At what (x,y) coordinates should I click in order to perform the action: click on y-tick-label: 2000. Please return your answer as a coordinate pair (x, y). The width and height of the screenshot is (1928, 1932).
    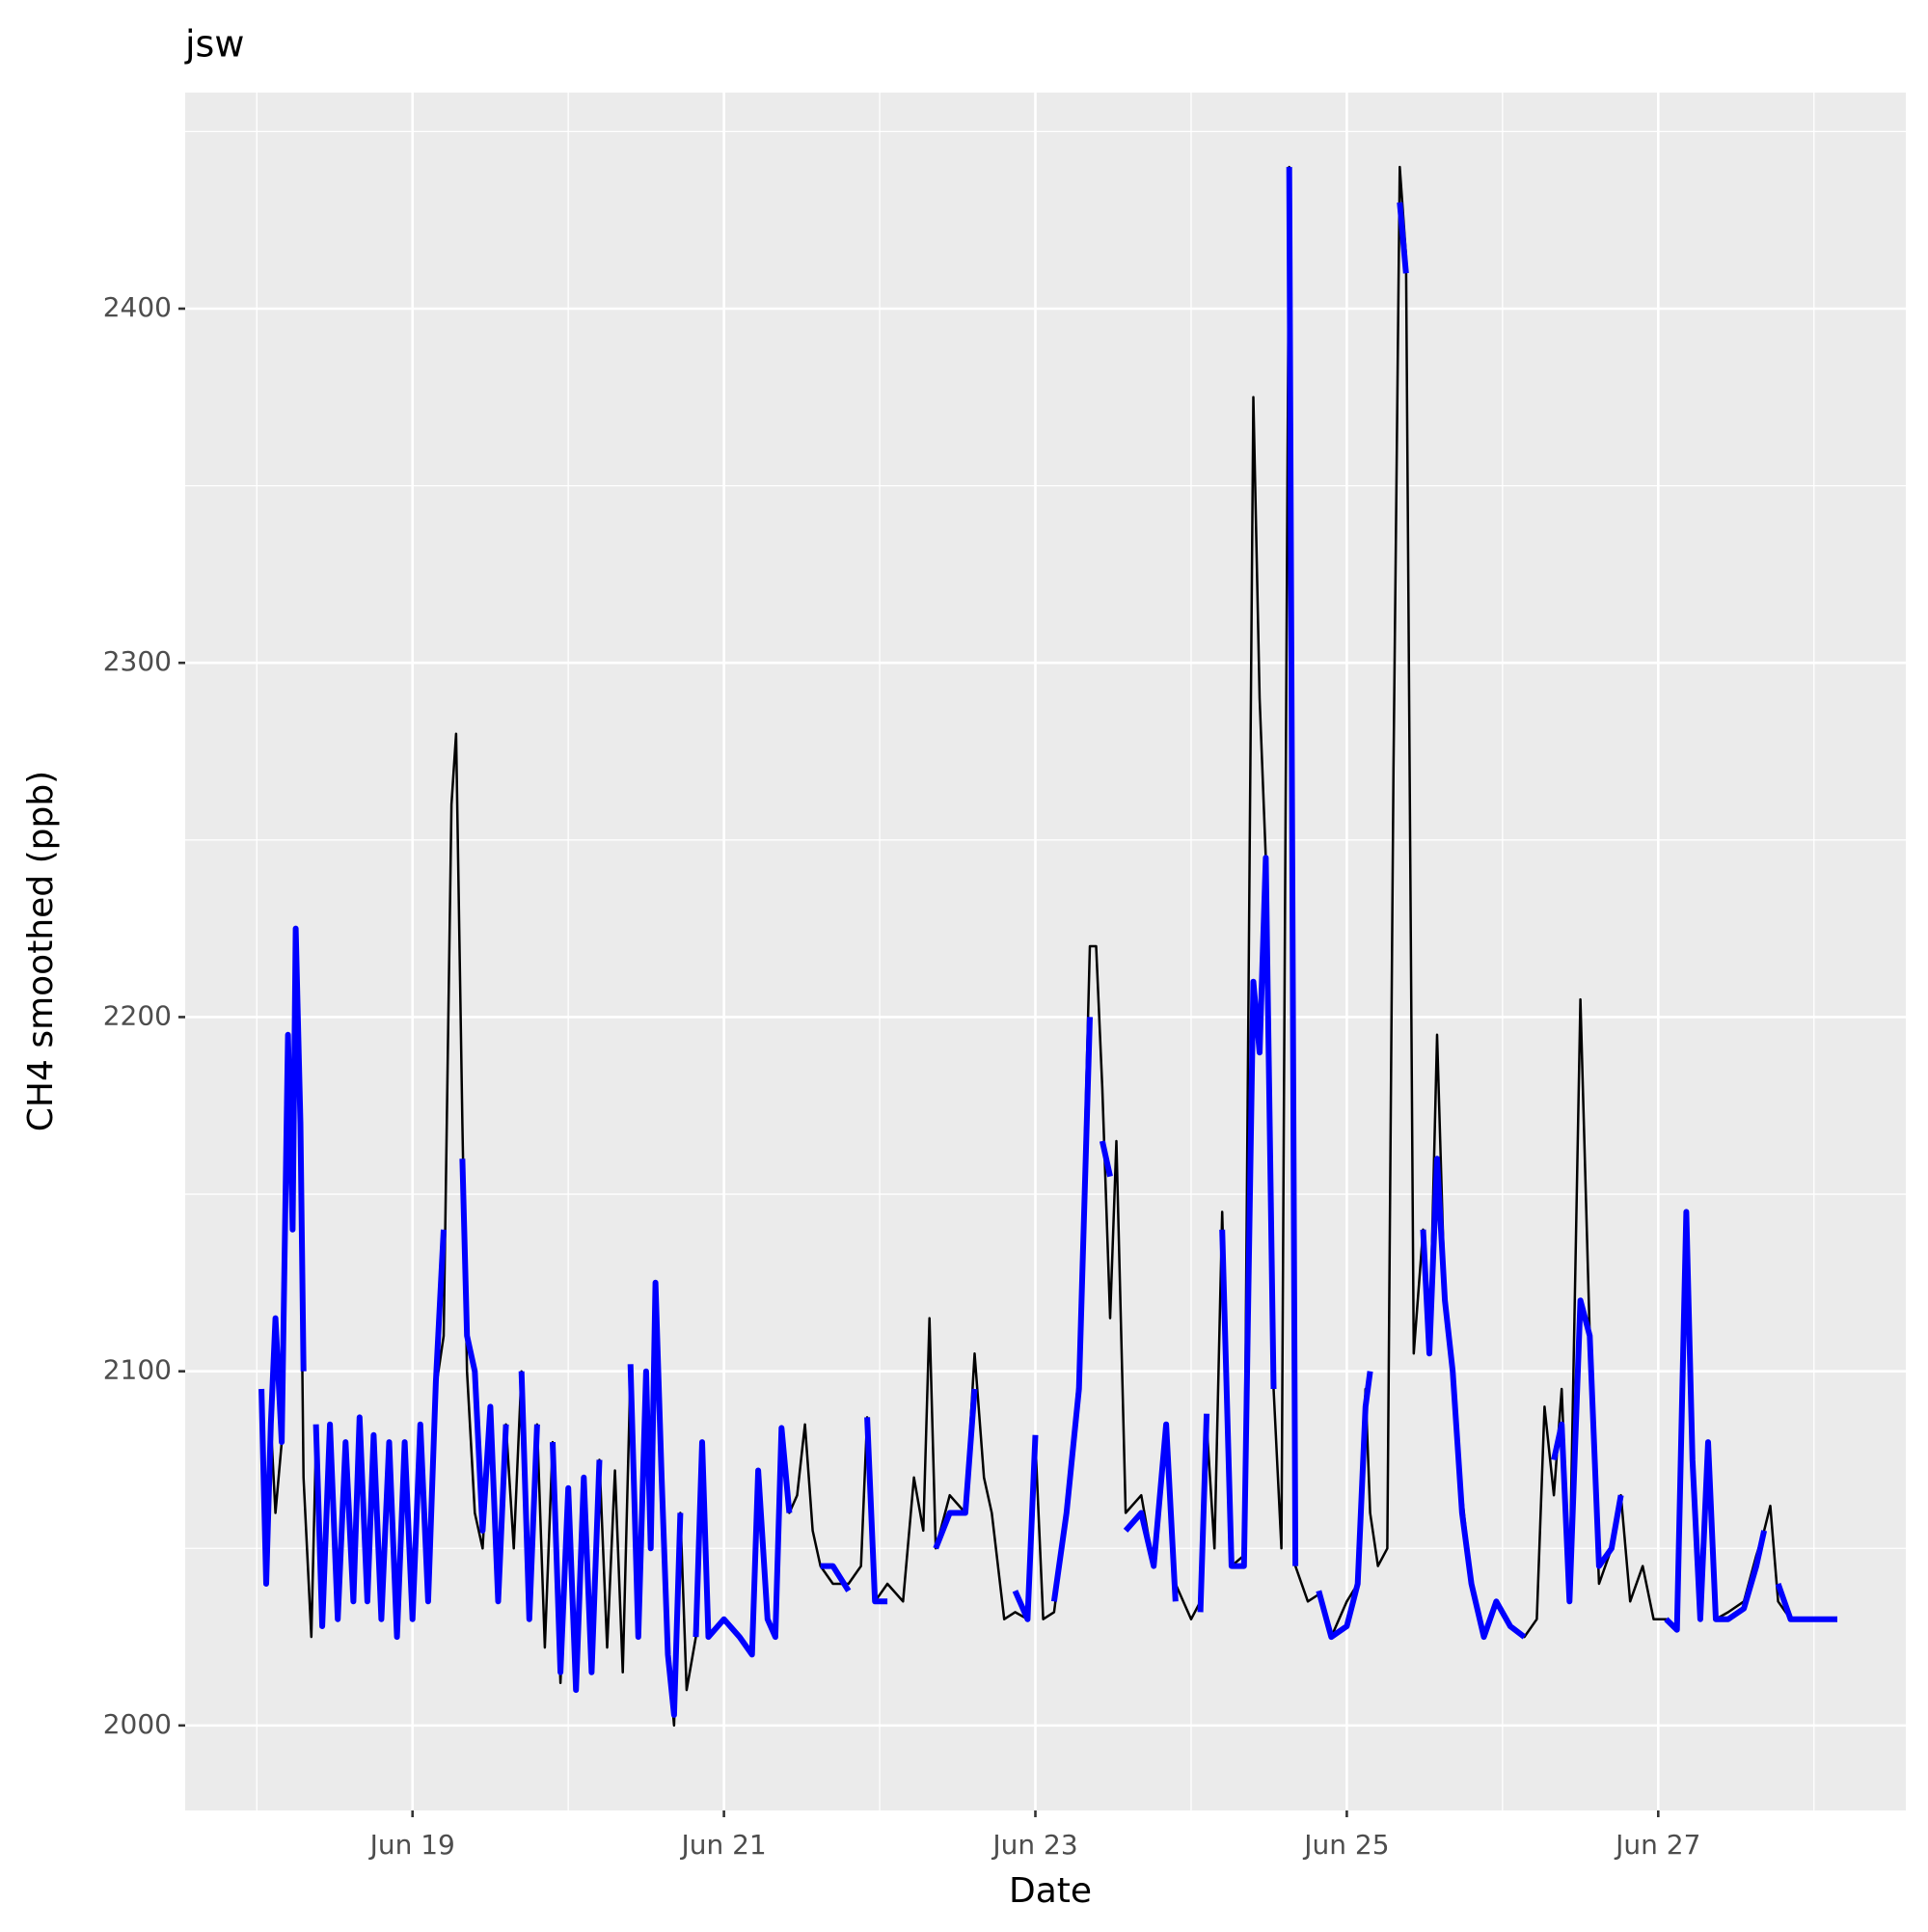
    Looking at the image, I should click on (137, 1724).